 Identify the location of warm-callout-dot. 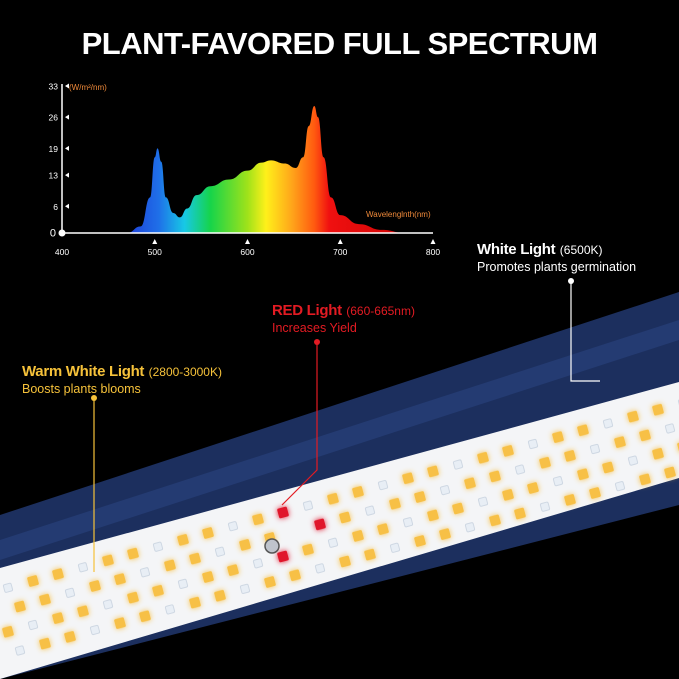
(94, 398).